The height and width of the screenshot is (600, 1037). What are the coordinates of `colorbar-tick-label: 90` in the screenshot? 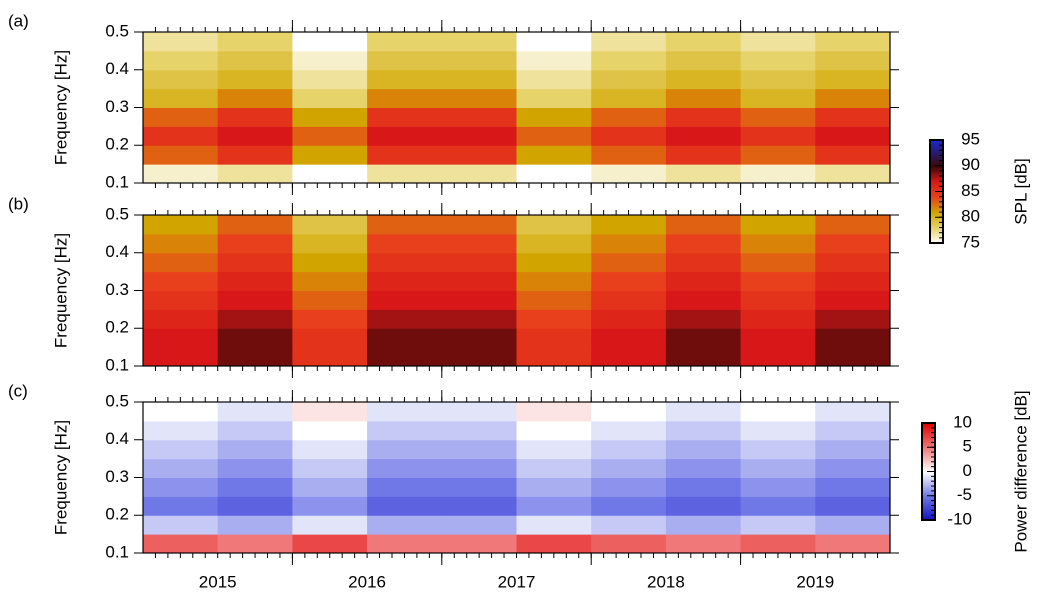 It's located at (970, 164).